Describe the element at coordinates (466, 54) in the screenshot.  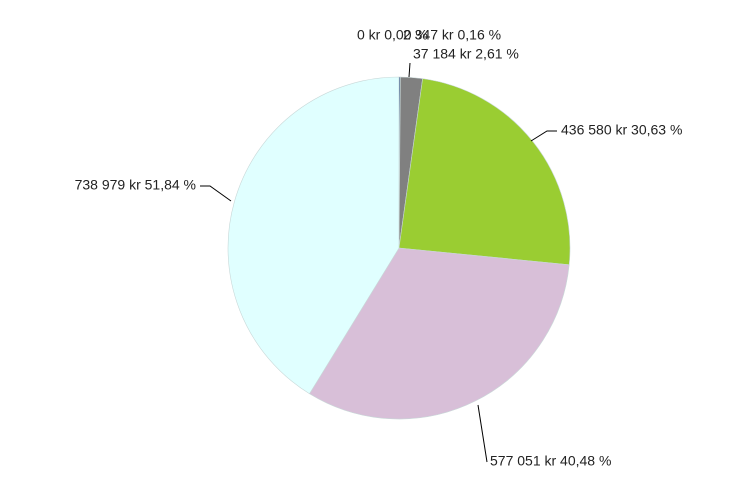
I see `slice-label: 37 184 kr 2,61 %` at that location.